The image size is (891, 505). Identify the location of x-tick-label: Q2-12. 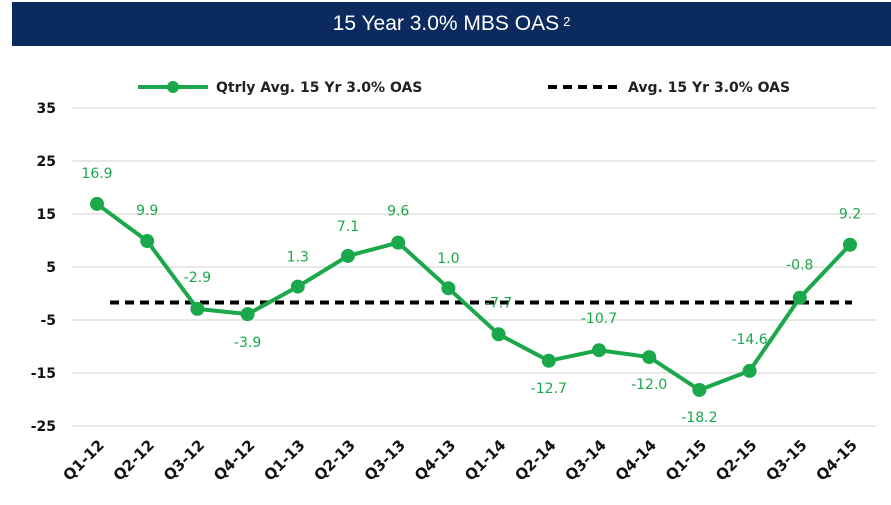
(134, 460).